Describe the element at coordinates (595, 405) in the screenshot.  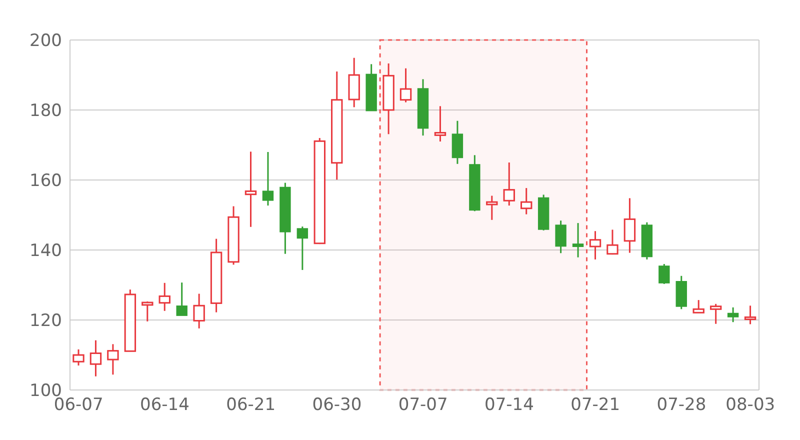
I see `x-tick-label: 07-21` at that location.